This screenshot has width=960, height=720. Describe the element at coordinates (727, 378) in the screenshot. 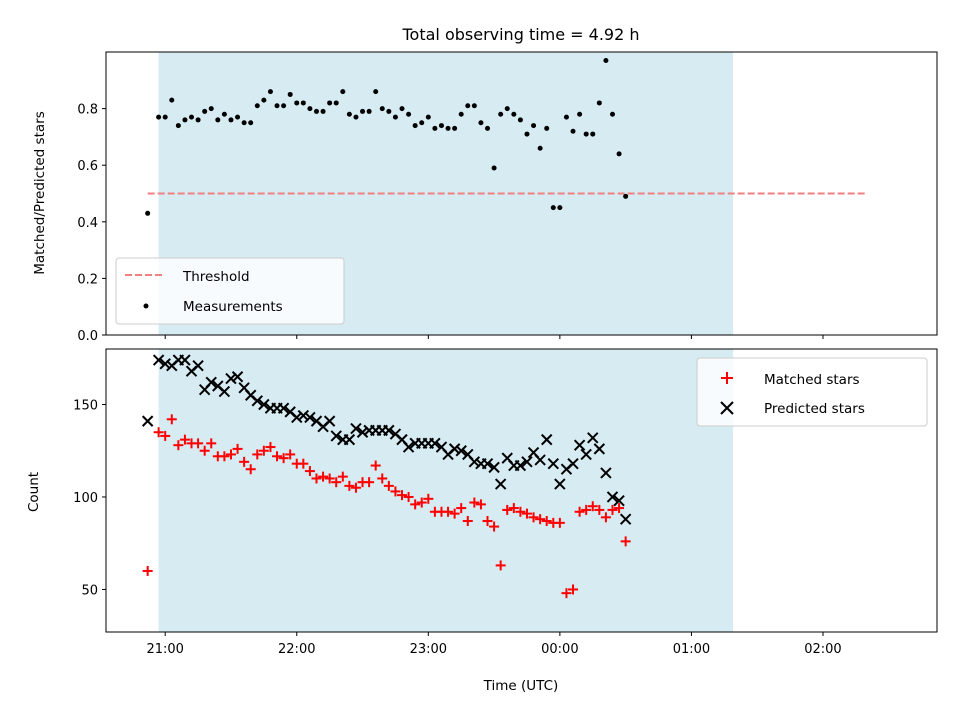

I see `matched-legend-swatch` at that location.